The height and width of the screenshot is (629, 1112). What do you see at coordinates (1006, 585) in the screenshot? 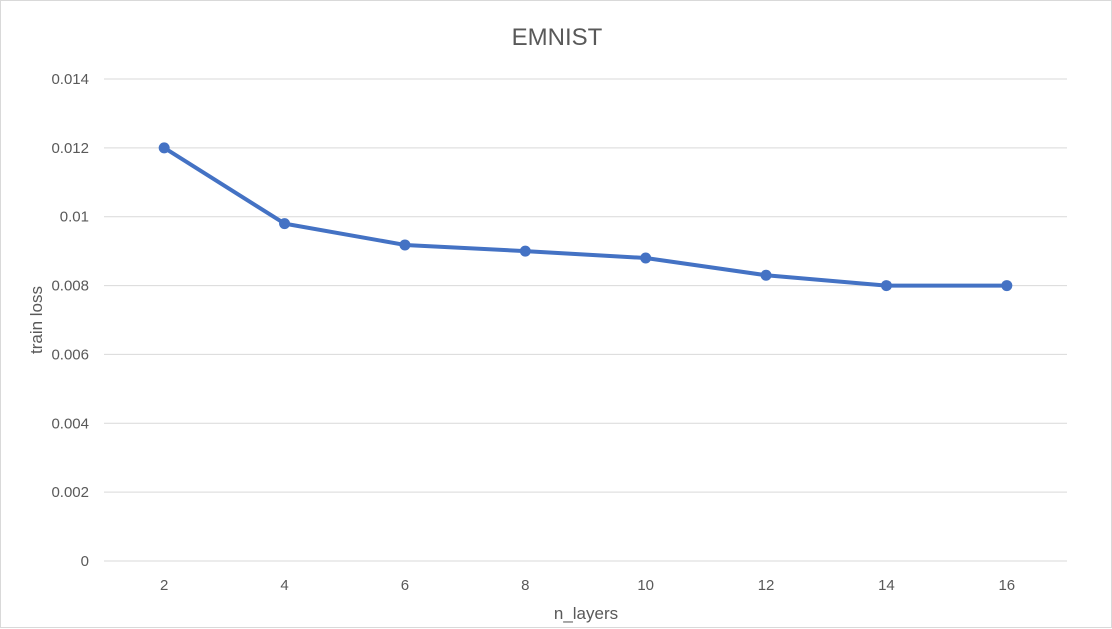
I see `x-tick-label: 16` at bounding box center [1006, 585].